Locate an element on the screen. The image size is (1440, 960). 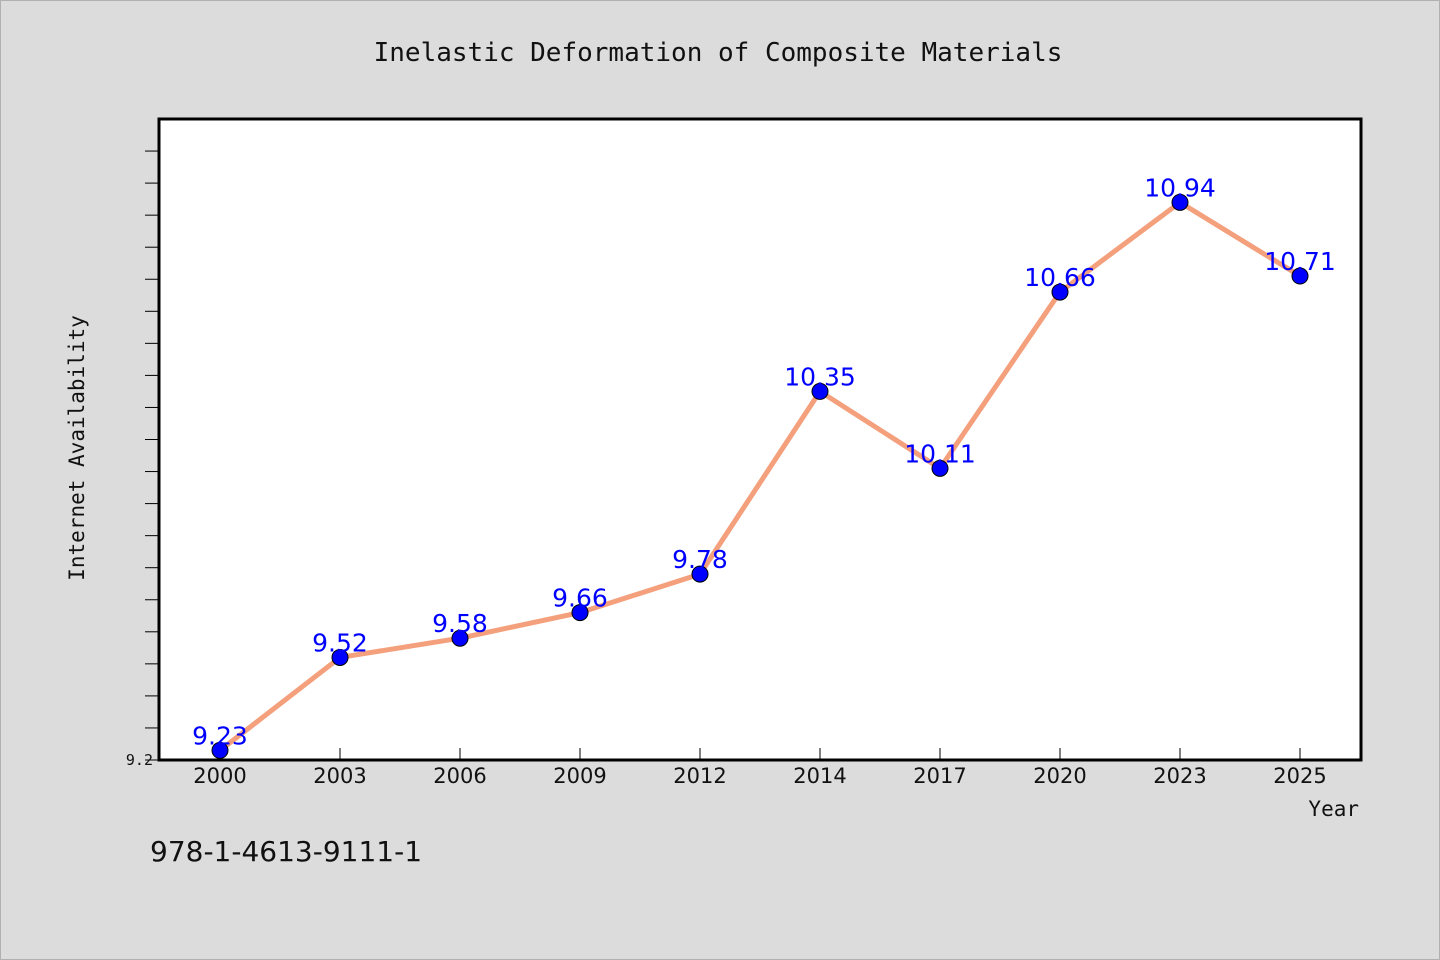
x-tick-label: 2014 is located at coordinates (819, 776).